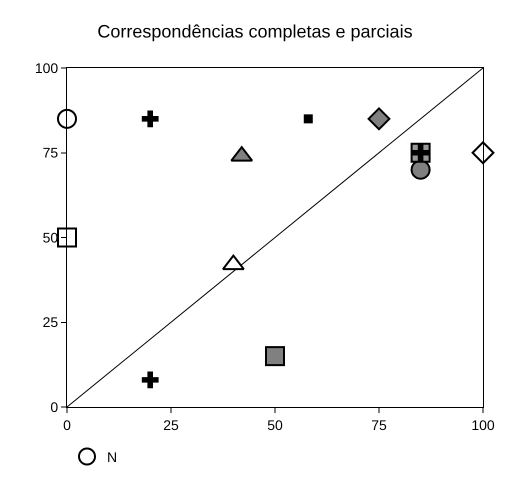  What do you see at coordinates (275, 424) in the screenshot?
I see `x-tick-label: 50` at bounding box center [275, 424].